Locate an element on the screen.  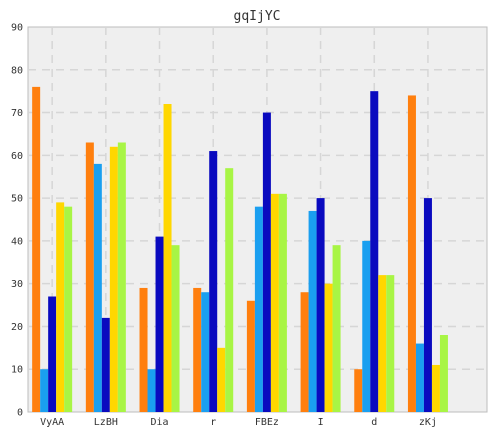
x-tick-label: VyAA is located at coordinates (52, 422).